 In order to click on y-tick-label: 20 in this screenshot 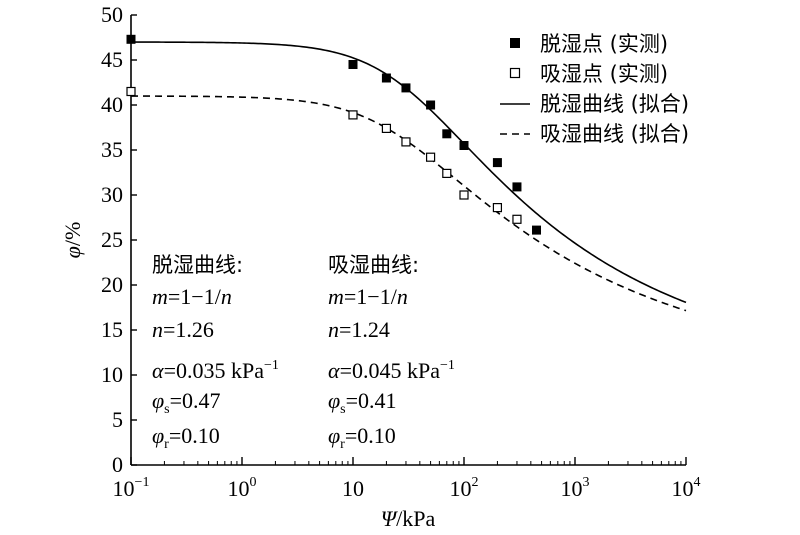, I will do `click(112, 284)`.